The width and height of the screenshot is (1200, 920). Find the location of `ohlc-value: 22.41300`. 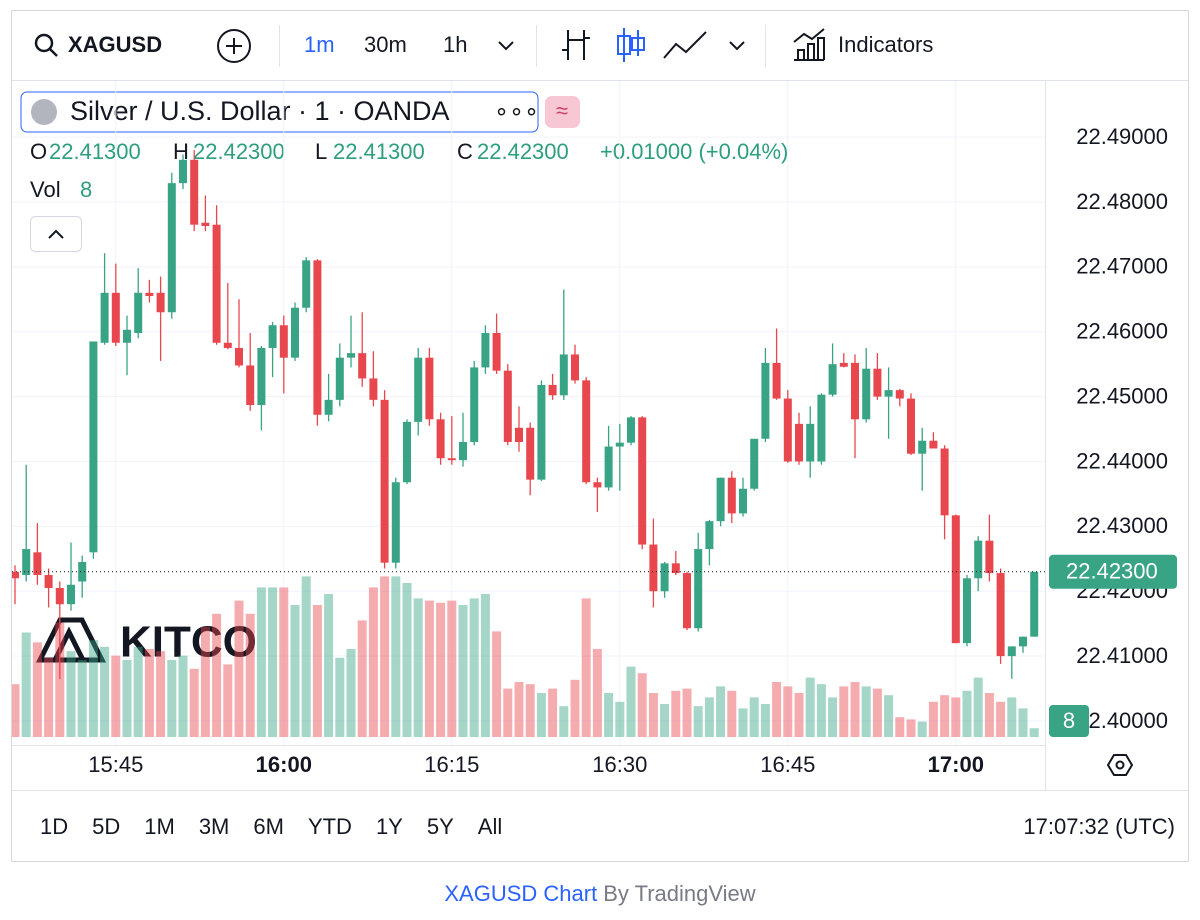

ohlc-value: 22.41300 is located at coordinates (379, 151).